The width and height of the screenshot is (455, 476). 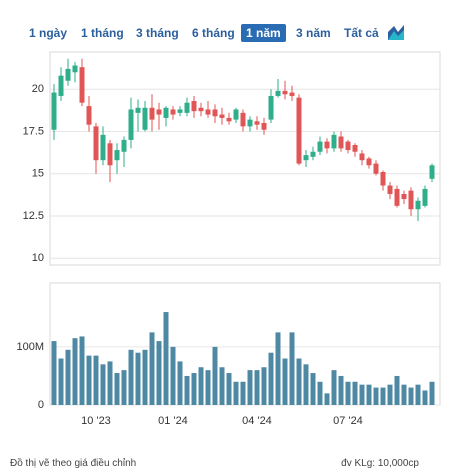 I want to click on y-tick-label: 10, so click(x=38, y=258).